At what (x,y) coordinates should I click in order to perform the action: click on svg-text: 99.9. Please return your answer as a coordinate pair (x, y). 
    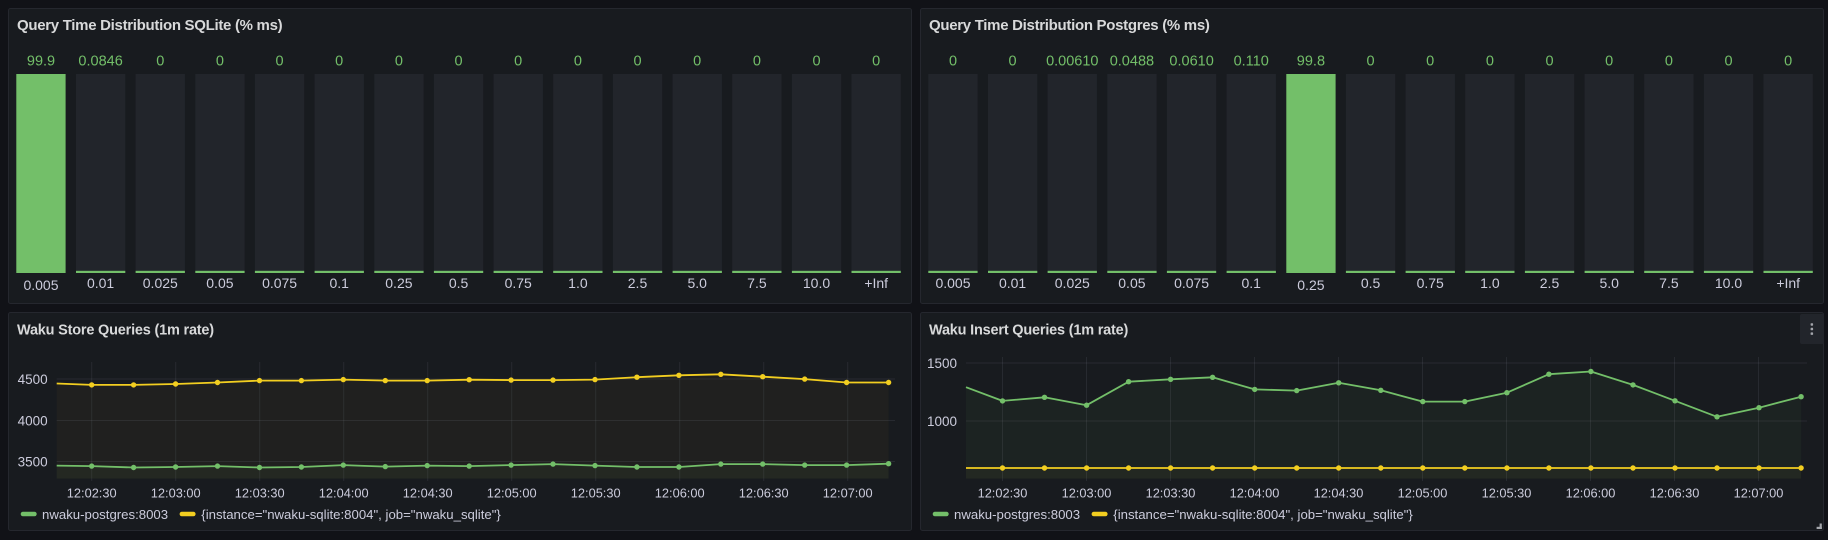
    Looking at the image, I should click on (41, 61).